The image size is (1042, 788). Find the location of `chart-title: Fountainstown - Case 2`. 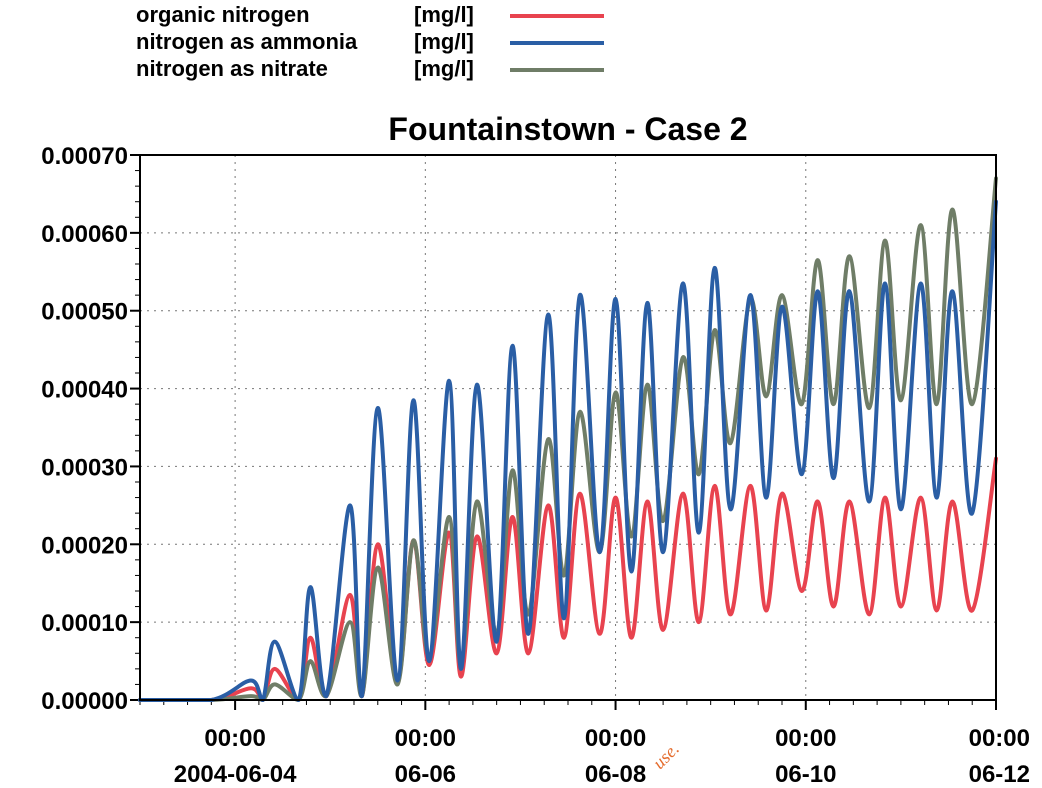

chart-title: Fountainstown - Case 2 is located at coordinates (567, 129).